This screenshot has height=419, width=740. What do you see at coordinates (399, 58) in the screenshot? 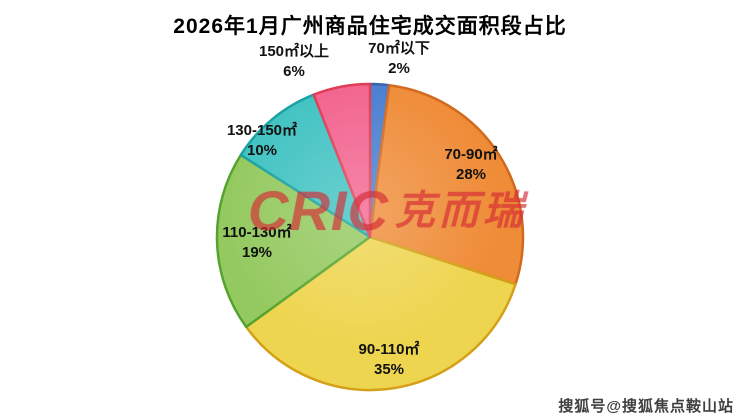
I see `pie-label-under-70: 70㎡以下 2%` at bounding box center [399, 58].